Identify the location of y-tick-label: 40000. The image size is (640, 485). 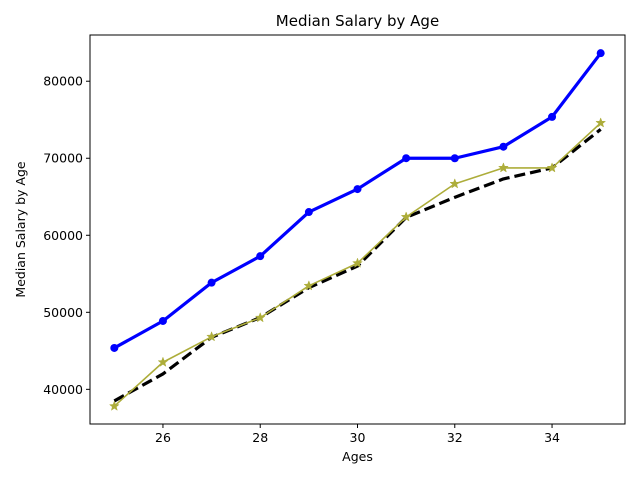
(63, 389).